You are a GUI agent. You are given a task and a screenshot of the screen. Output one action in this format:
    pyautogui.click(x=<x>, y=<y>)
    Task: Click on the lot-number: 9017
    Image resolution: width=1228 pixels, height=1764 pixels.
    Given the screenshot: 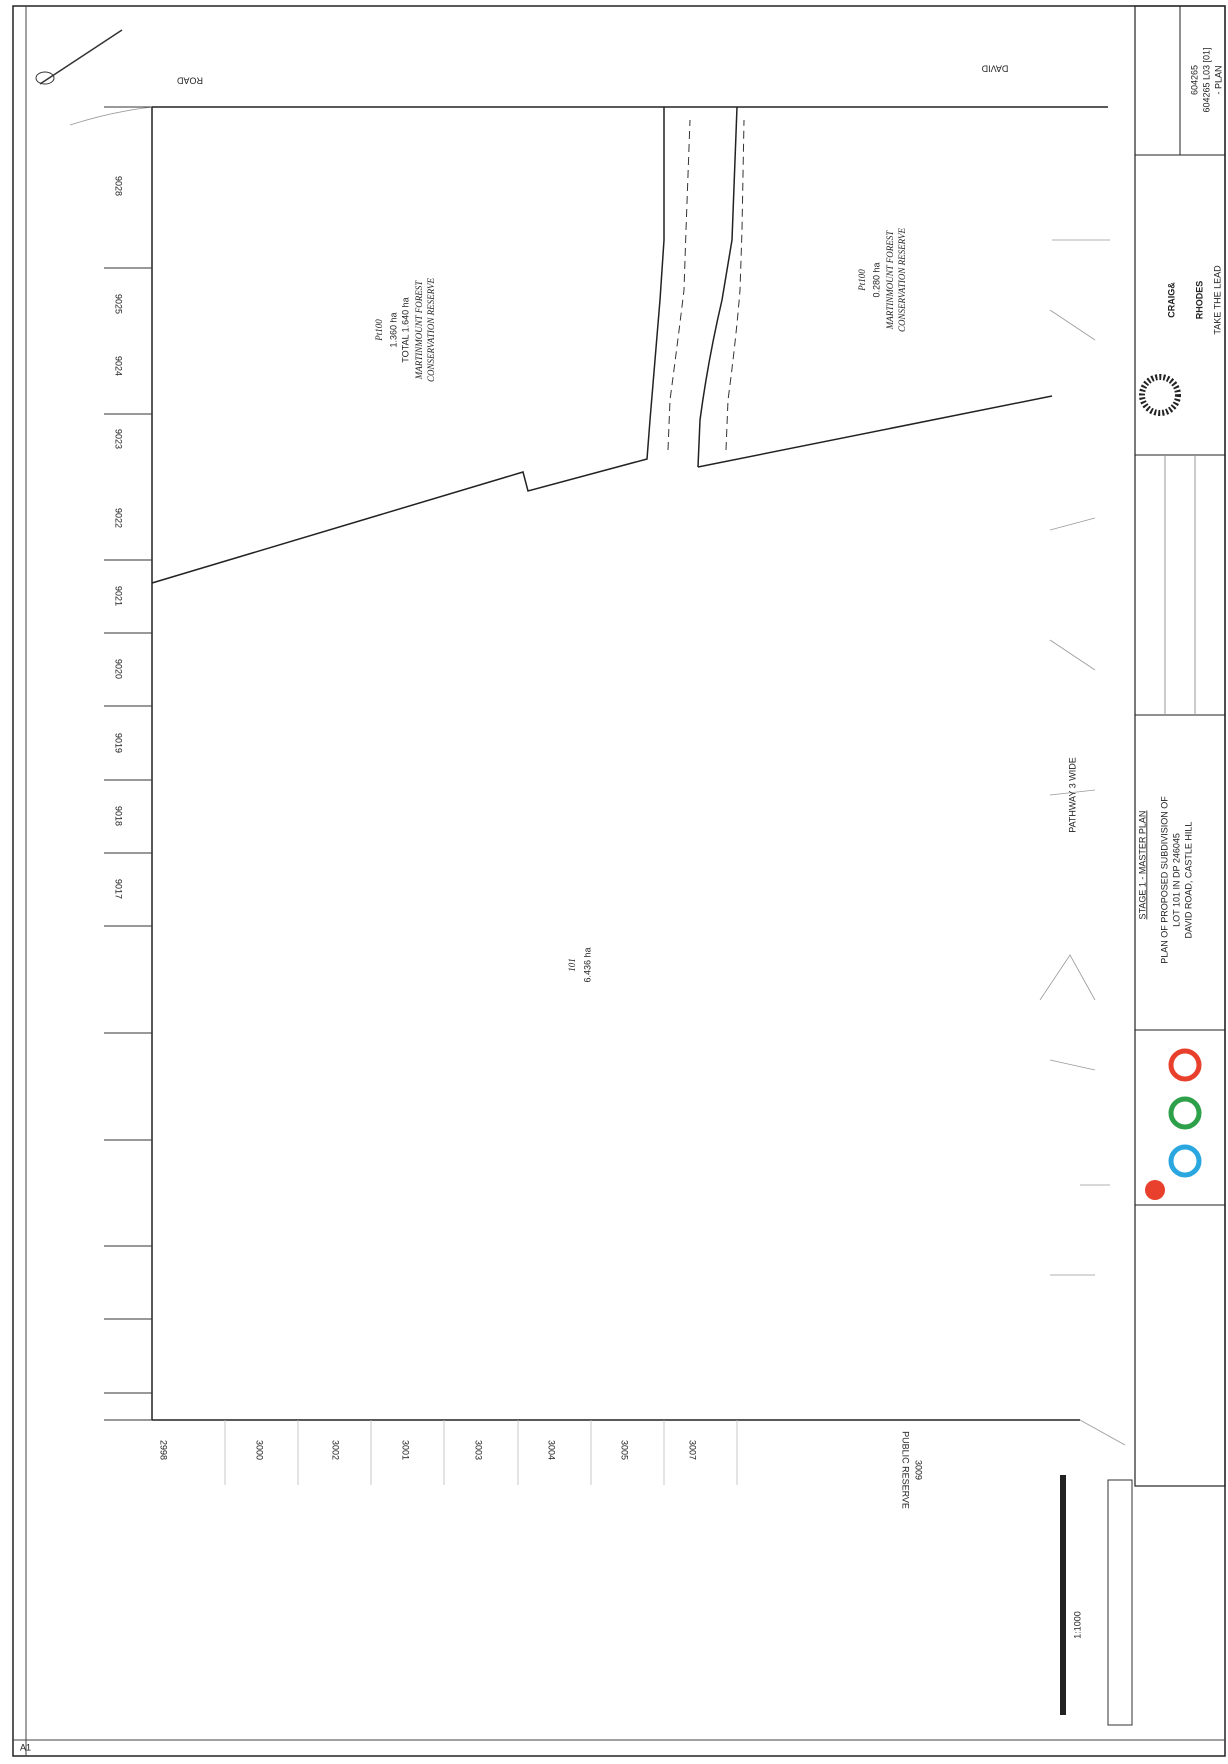 What is the action you would take?
    pyautogui.click(x=119, y=889)
    